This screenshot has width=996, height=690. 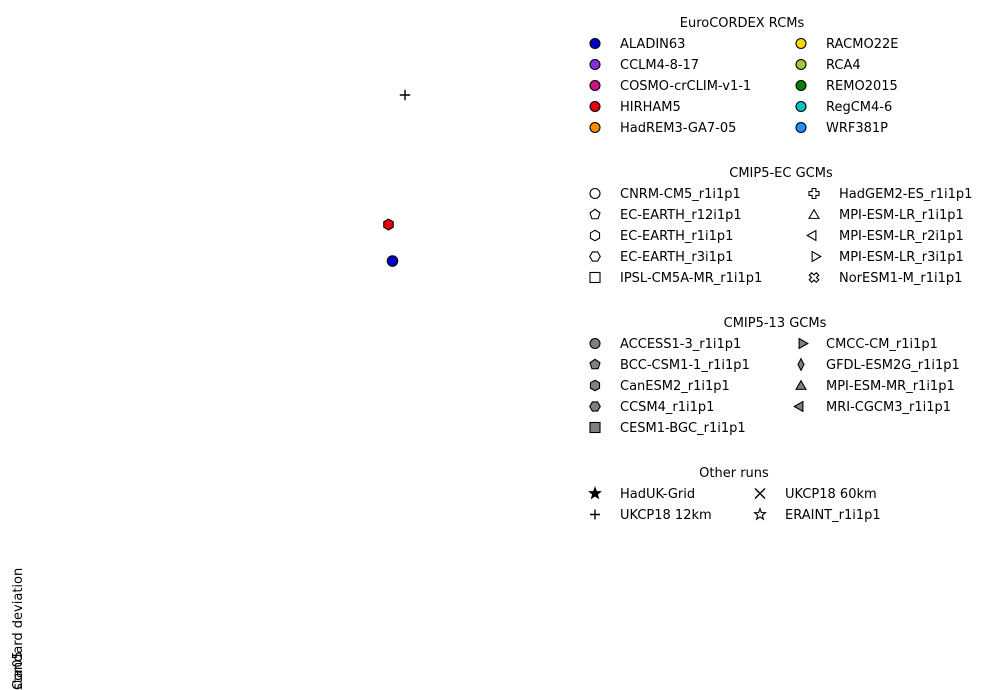 What do you see at coordinates (650, 107) in the screenshot?
I see `legend-label: HIRHAM5` at bounding box center [650, 107].